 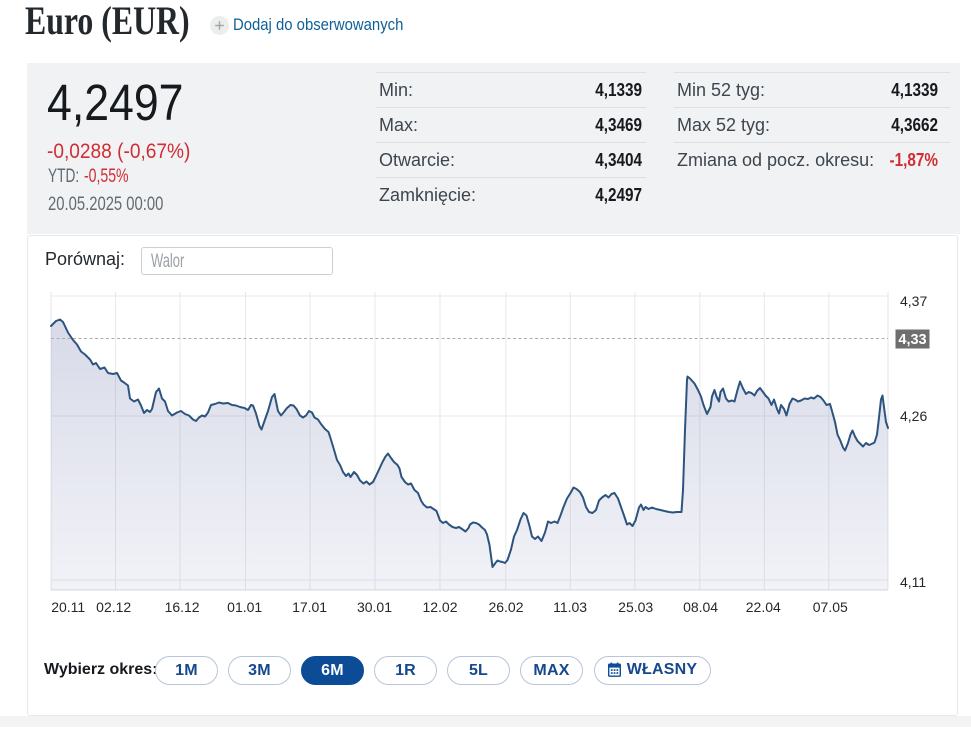 I want to click on svg-text: 20.11, so click(x=68, y=607).